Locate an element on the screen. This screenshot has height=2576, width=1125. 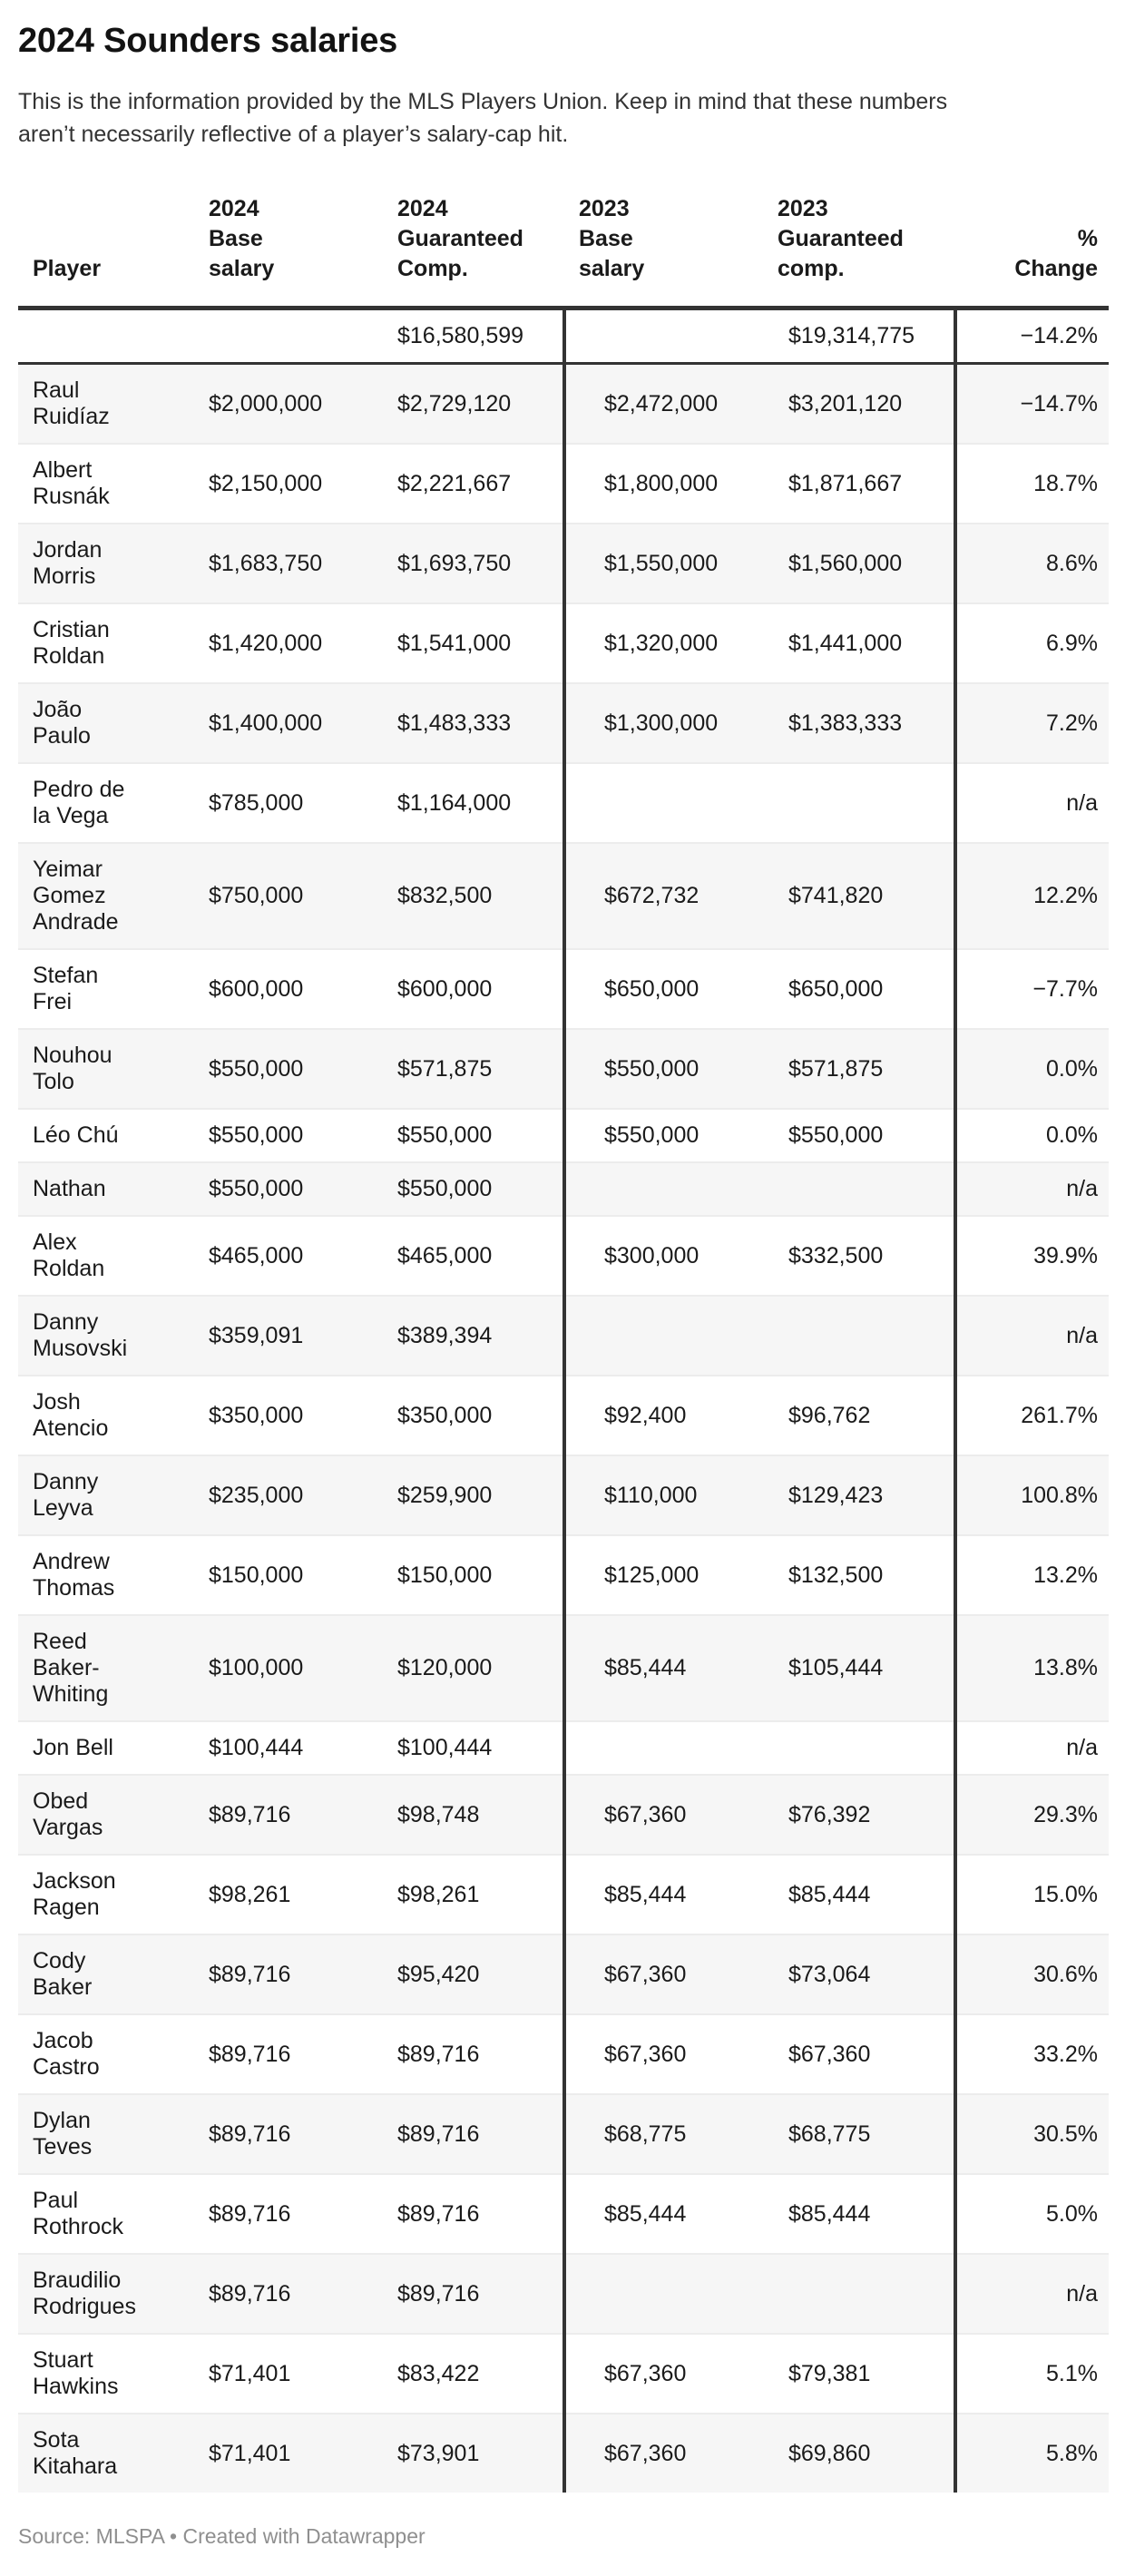
pct-change-cell: 6.9% is located at coordinates (1031, 642).